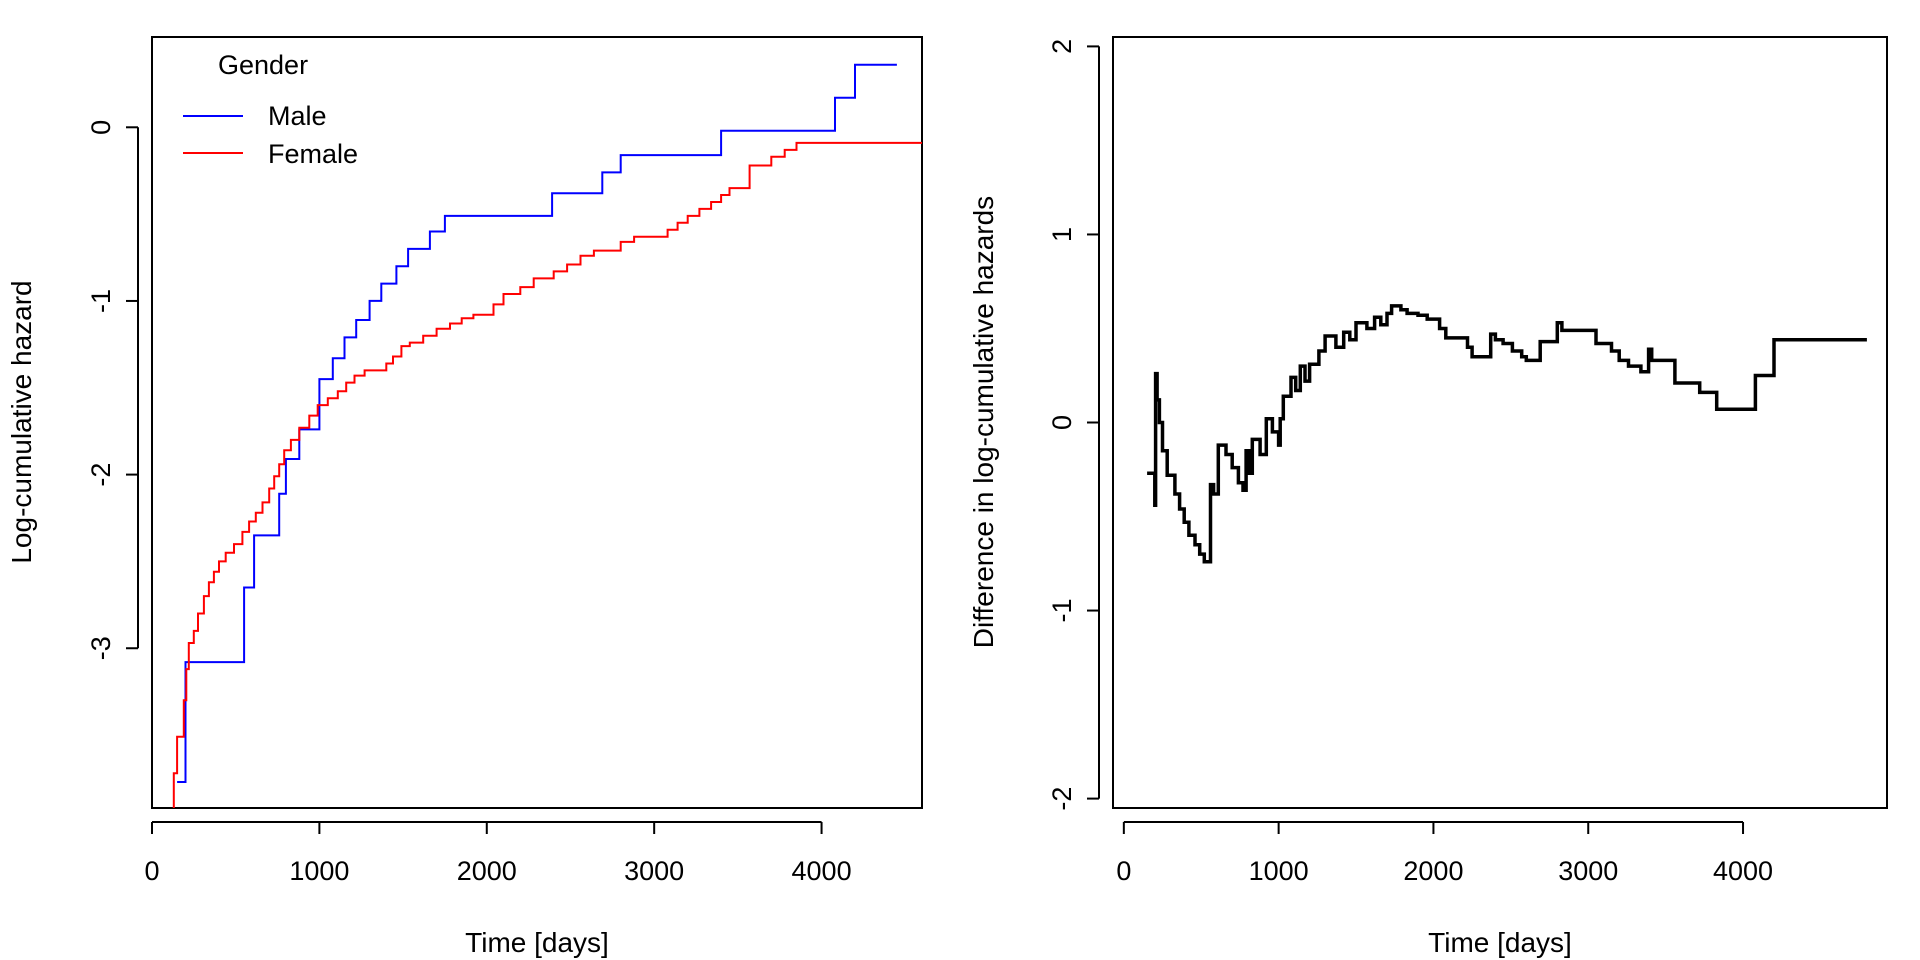 The width and height of the screenshot is (1920, 960). Describe the element at coordinates (498, 853) in the screenshot. I see `left-x-axis: 0 1000 2000 3000 4000` at that location.